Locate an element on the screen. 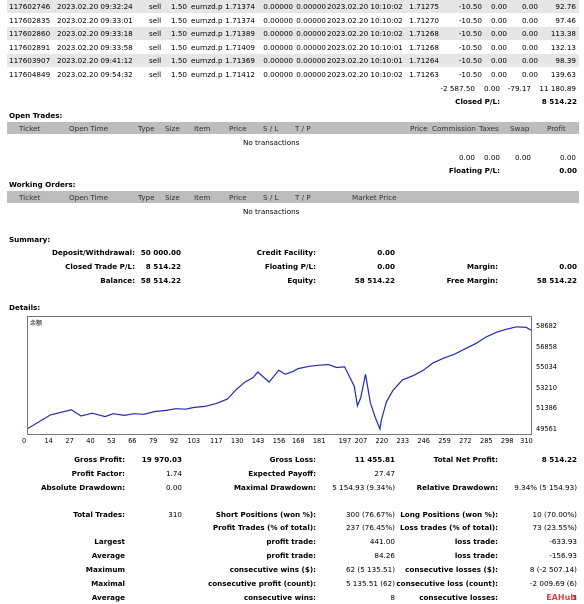 The image size is (584, 604). stat-avg-cons-wins-label: consecutive wins: is located at coordinates (279, 597).